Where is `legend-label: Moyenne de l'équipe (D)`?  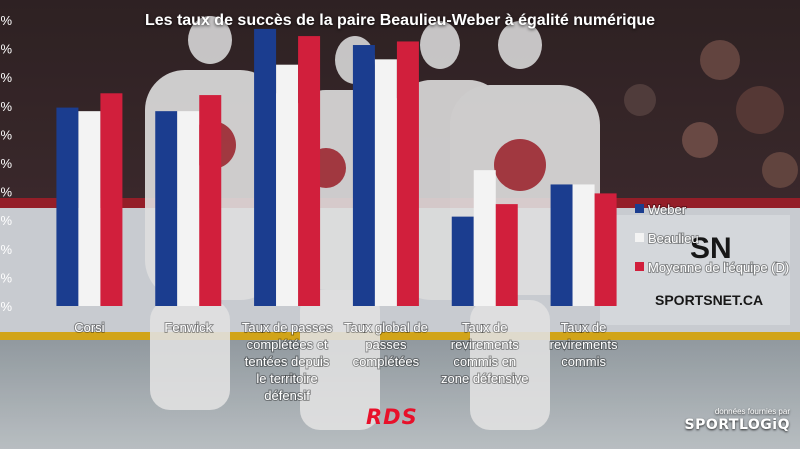 legend-label: Moyenne de l'équipe (D) is located at coordinates (718, 267).